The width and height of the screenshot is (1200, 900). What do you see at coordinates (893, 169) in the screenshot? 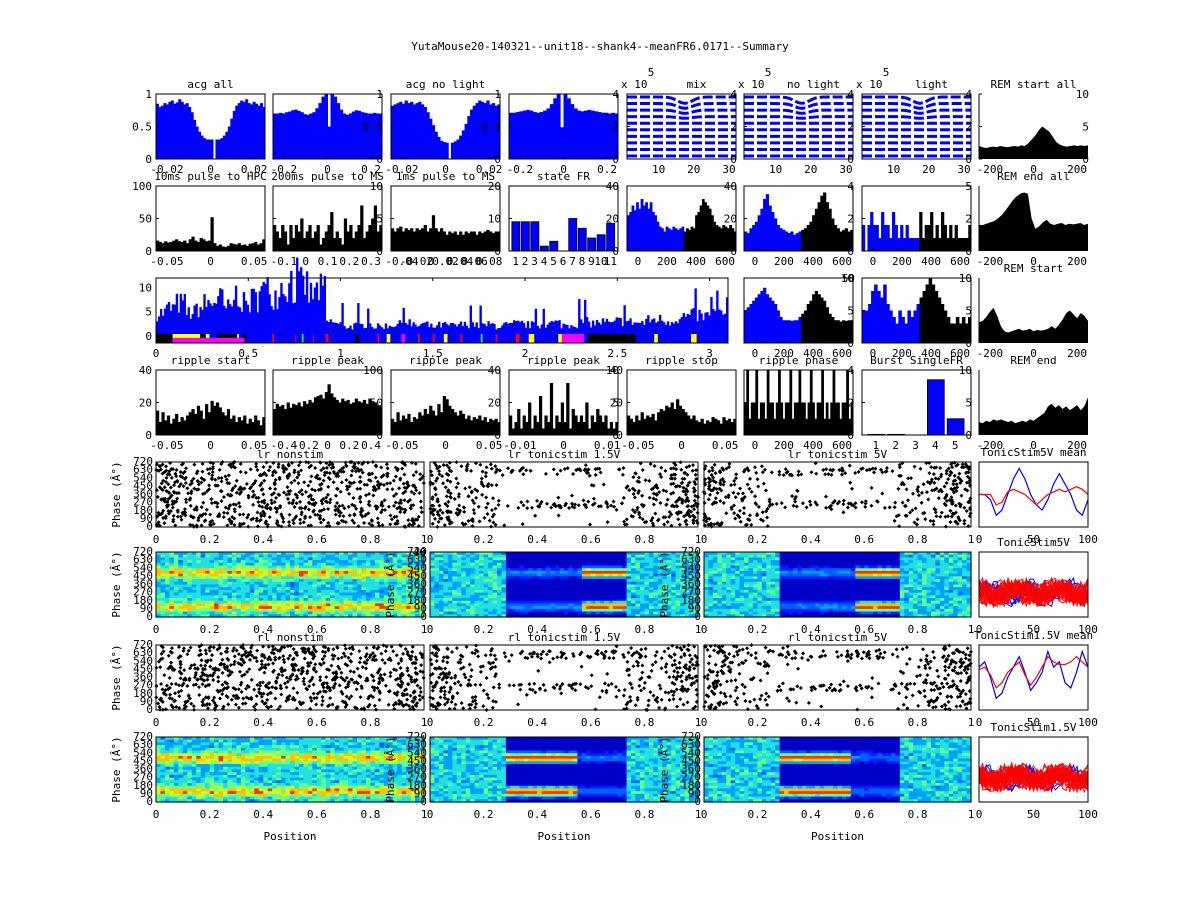
I see `x-tick-label: 10` at bounding box center [893, 169].